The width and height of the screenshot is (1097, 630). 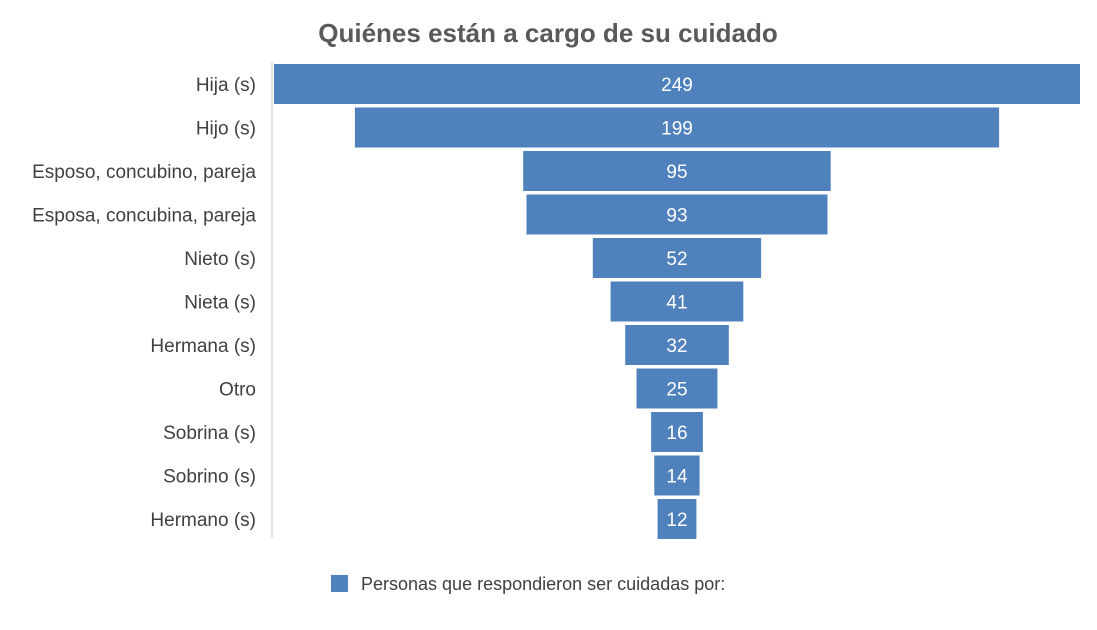 I want to click on category-label-7: Otro, so click(x=237, y=390).